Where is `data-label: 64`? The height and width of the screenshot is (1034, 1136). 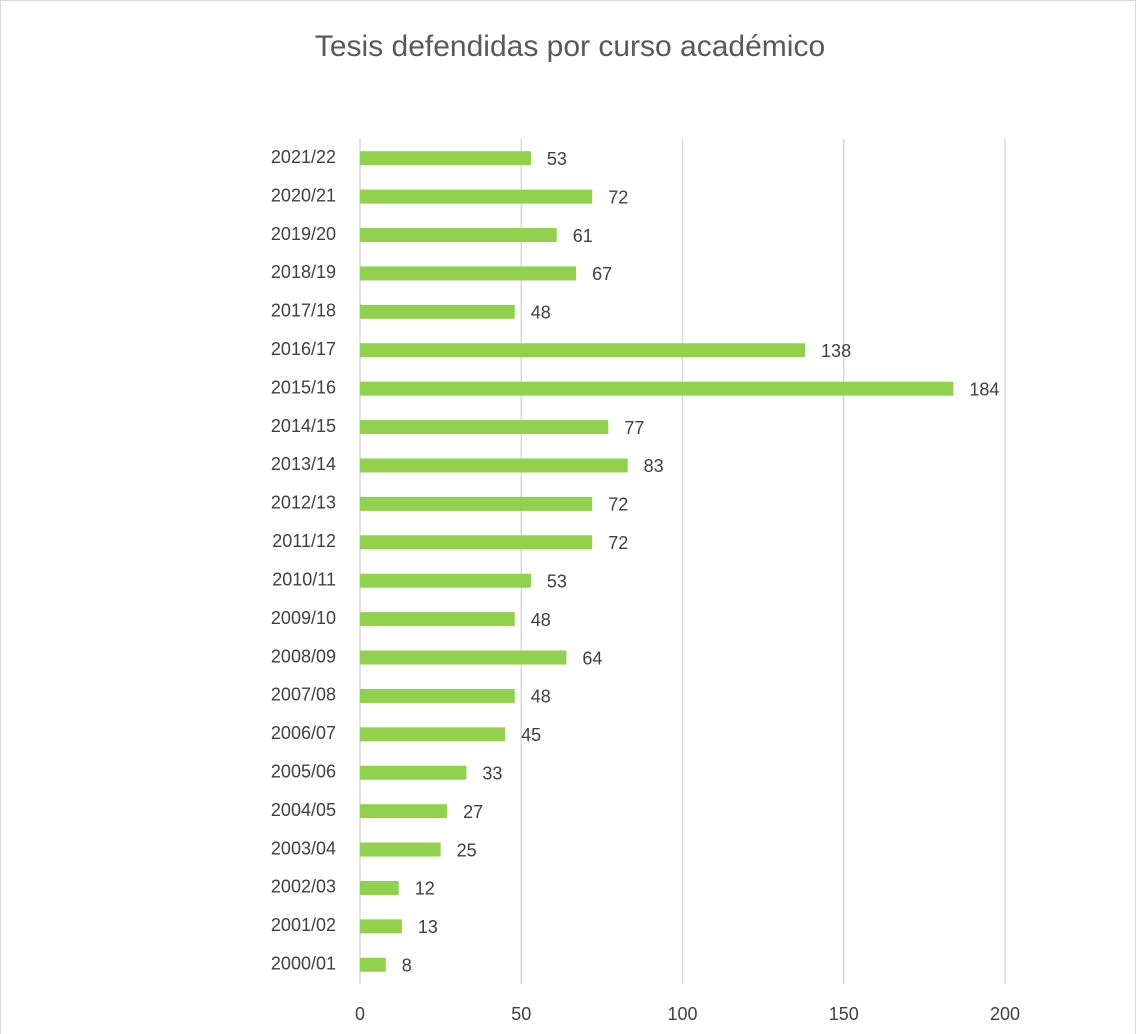
data-label: 64 is located at coordinates (592, 658).